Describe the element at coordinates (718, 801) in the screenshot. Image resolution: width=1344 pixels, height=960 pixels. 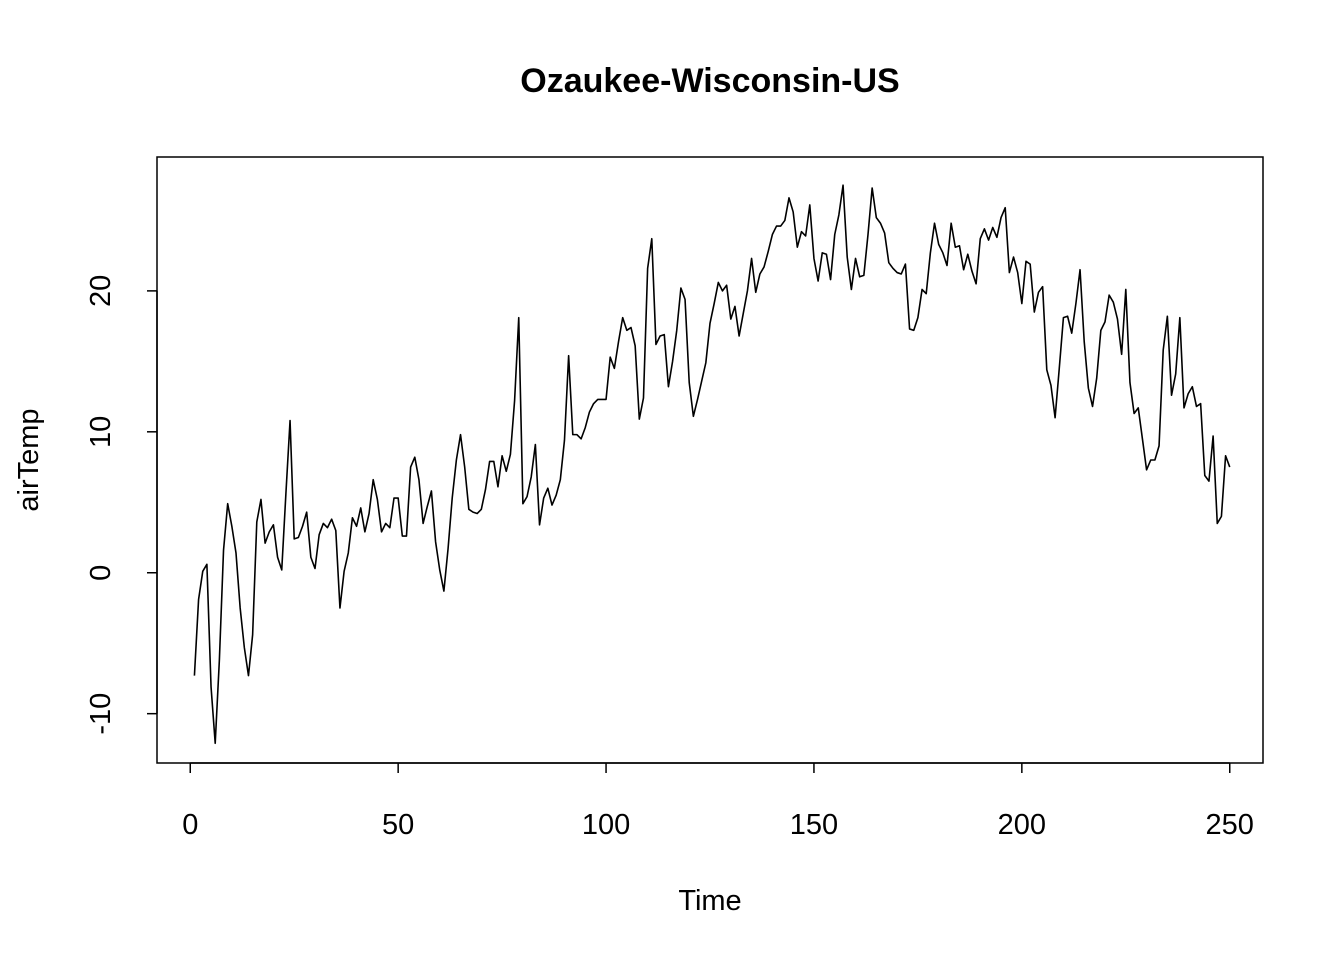
I see `x-axis: 0 50 100 150 200 250` at that location.